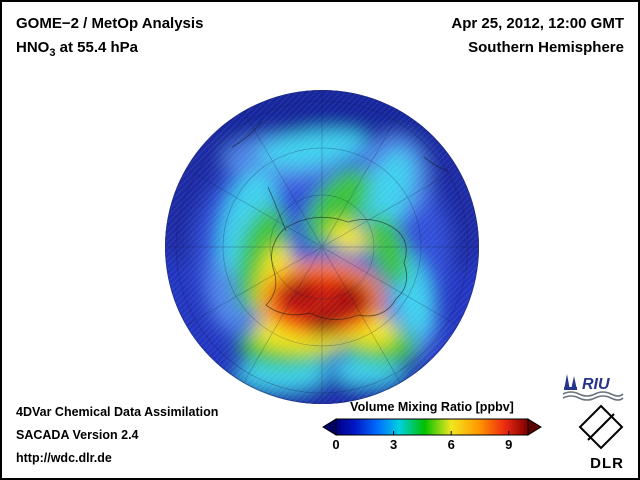 This screenshot has height=480, width=640. I want to click on dlr-logo: DLR, so click(592, 438).